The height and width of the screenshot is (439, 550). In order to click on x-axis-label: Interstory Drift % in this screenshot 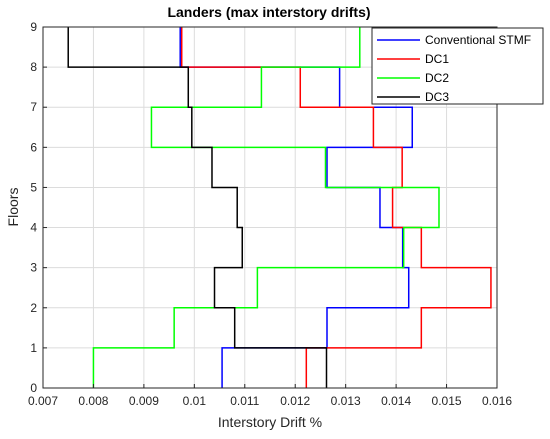, I will do `click(270, 422)`.